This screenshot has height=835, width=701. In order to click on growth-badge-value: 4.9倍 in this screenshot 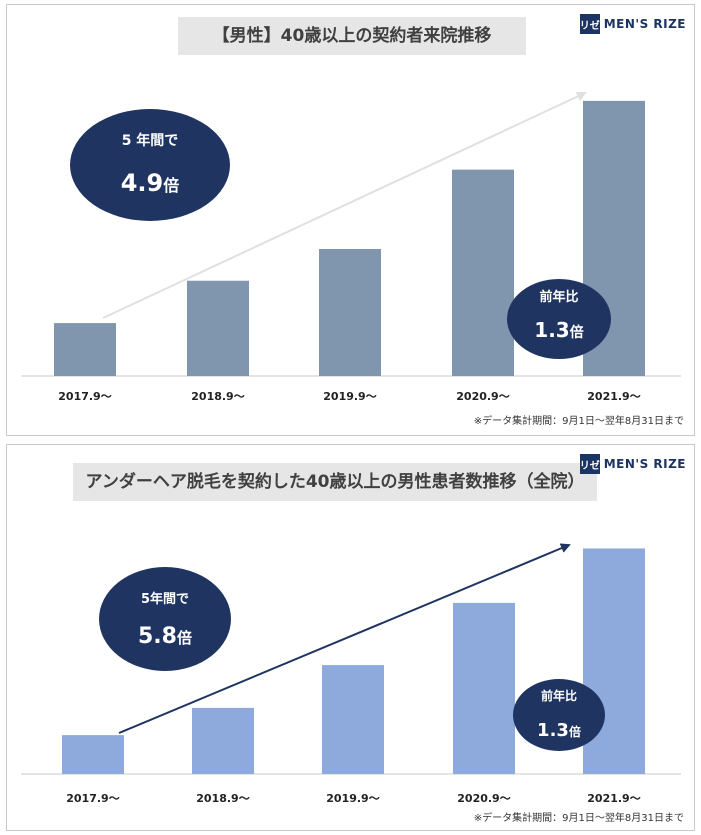, I will do `click(150, 183)`.